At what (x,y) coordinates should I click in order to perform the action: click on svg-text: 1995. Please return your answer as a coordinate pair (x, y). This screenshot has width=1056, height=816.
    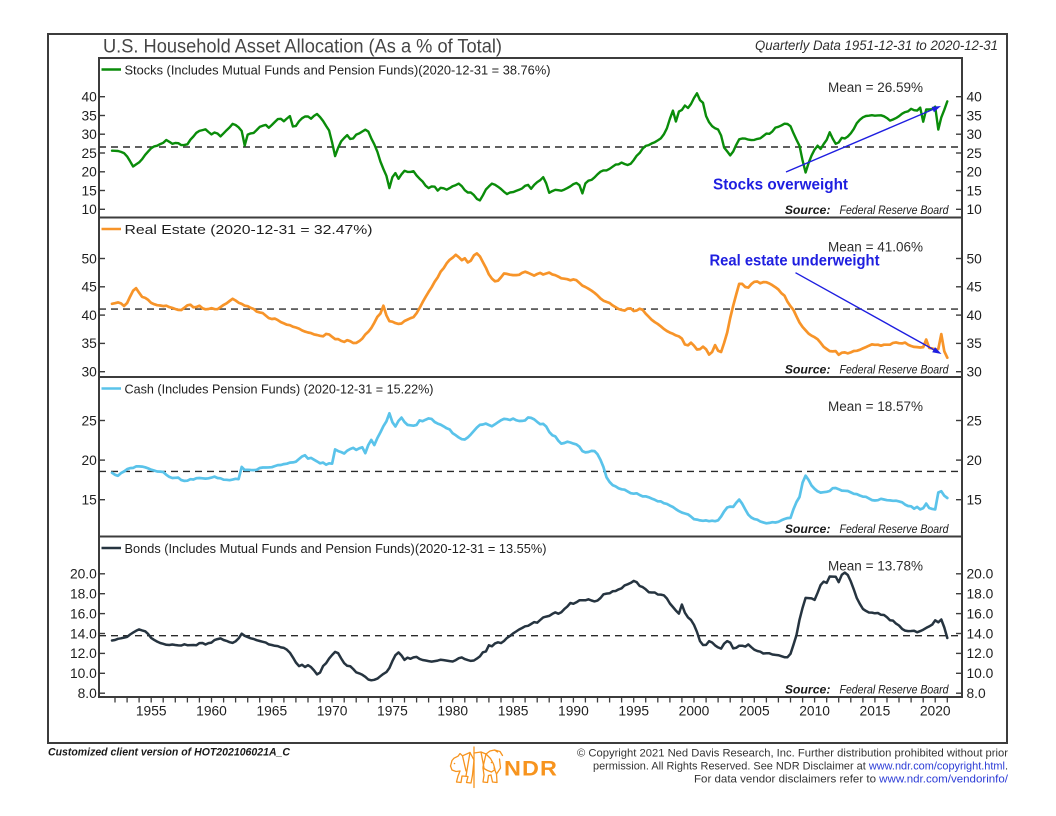
    Looking at the image, I should click on (633, 711).